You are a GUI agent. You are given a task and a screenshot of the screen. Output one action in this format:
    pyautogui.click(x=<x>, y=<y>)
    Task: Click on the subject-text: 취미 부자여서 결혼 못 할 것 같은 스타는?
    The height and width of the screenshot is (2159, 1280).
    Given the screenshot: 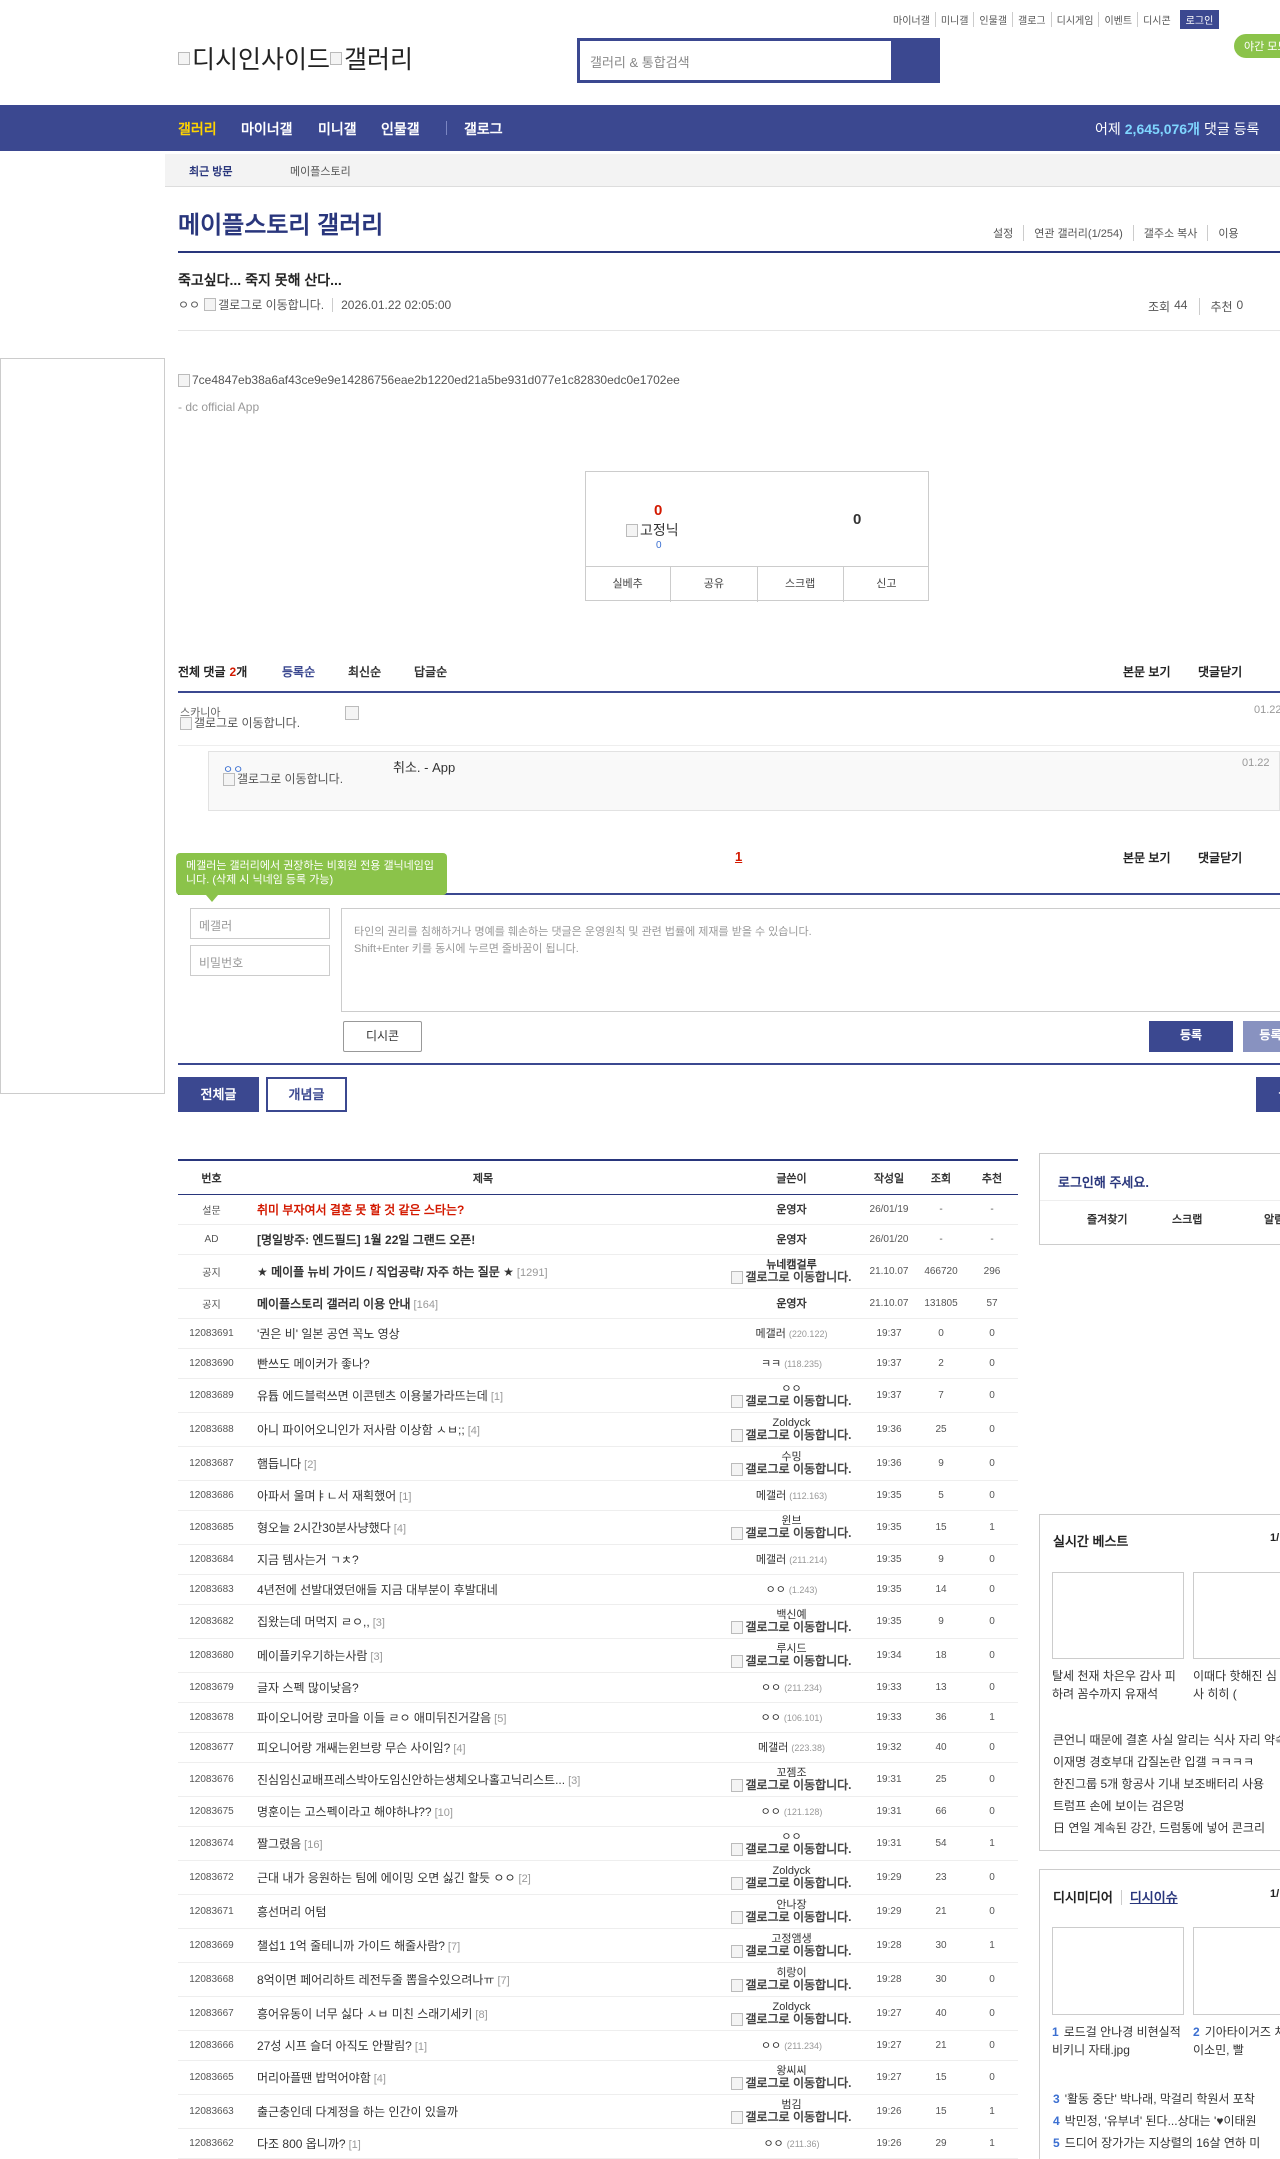 What is the action you would take?
    pyautogui.click(x=361, y=1210)
    